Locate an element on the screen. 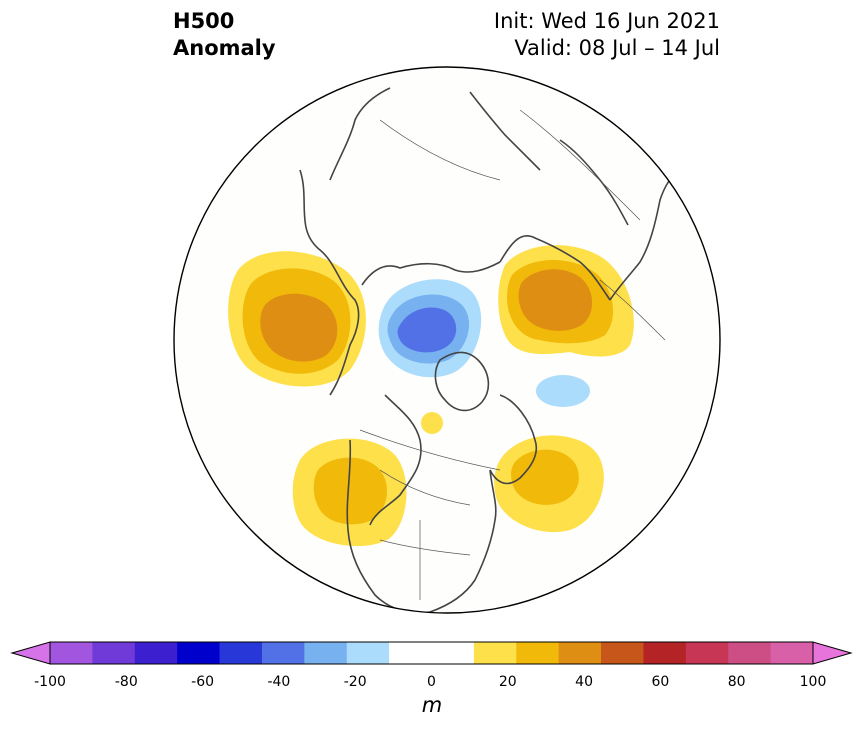  colorbar-frame is located at coordinates (431, 653).